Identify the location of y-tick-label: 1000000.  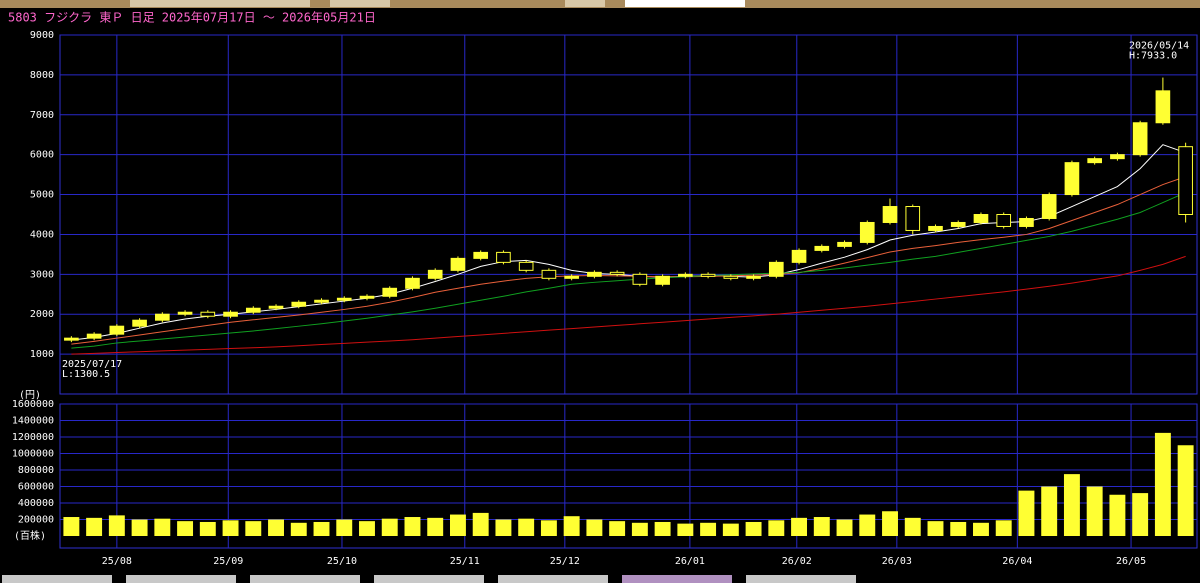
(33, 454).